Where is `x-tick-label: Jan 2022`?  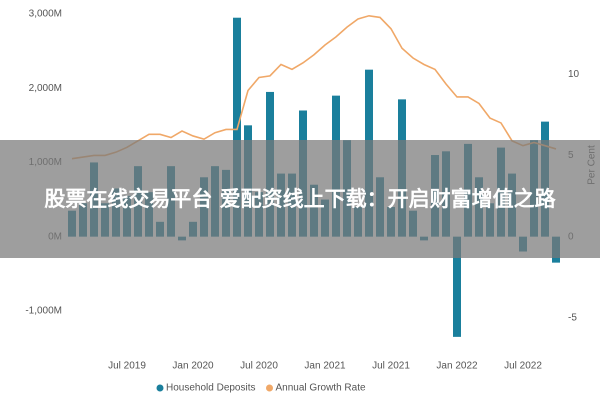
x-tick-label: Jan 2022 is located at coordinates (457, 366).